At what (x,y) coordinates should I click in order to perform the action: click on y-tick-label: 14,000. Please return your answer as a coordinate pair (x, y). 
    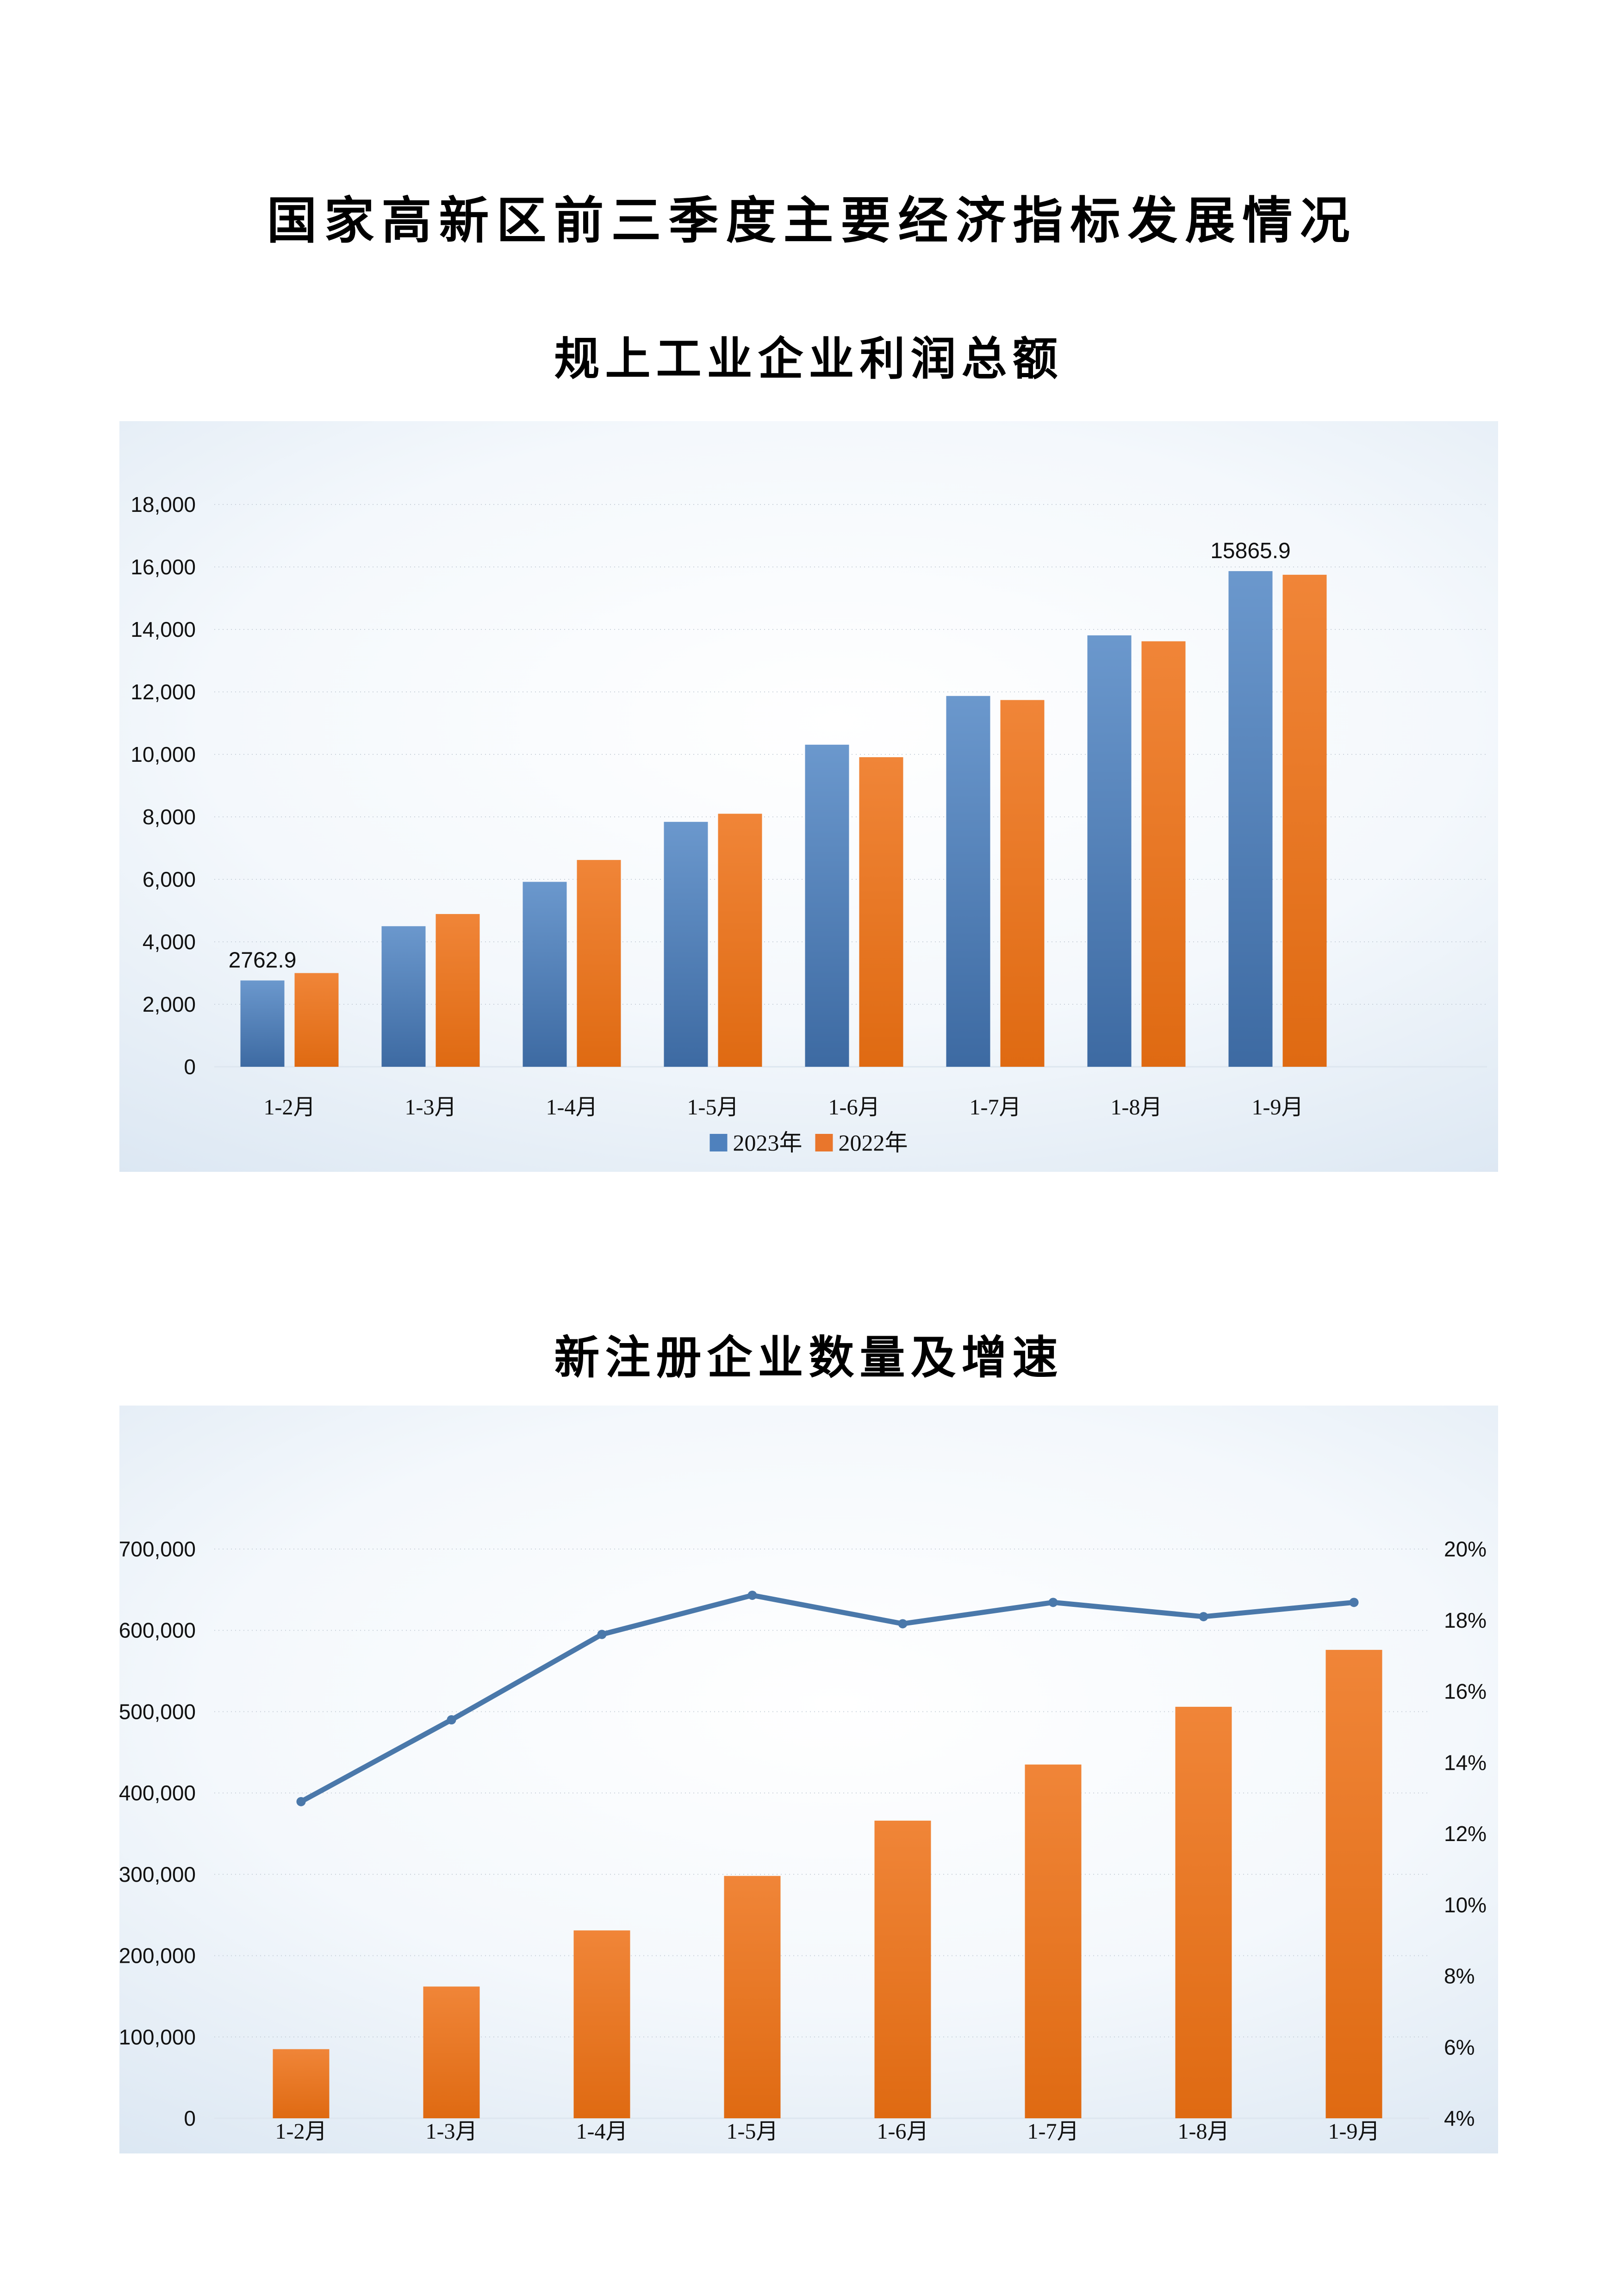
    Looking at the image, I should click on (163, 629).